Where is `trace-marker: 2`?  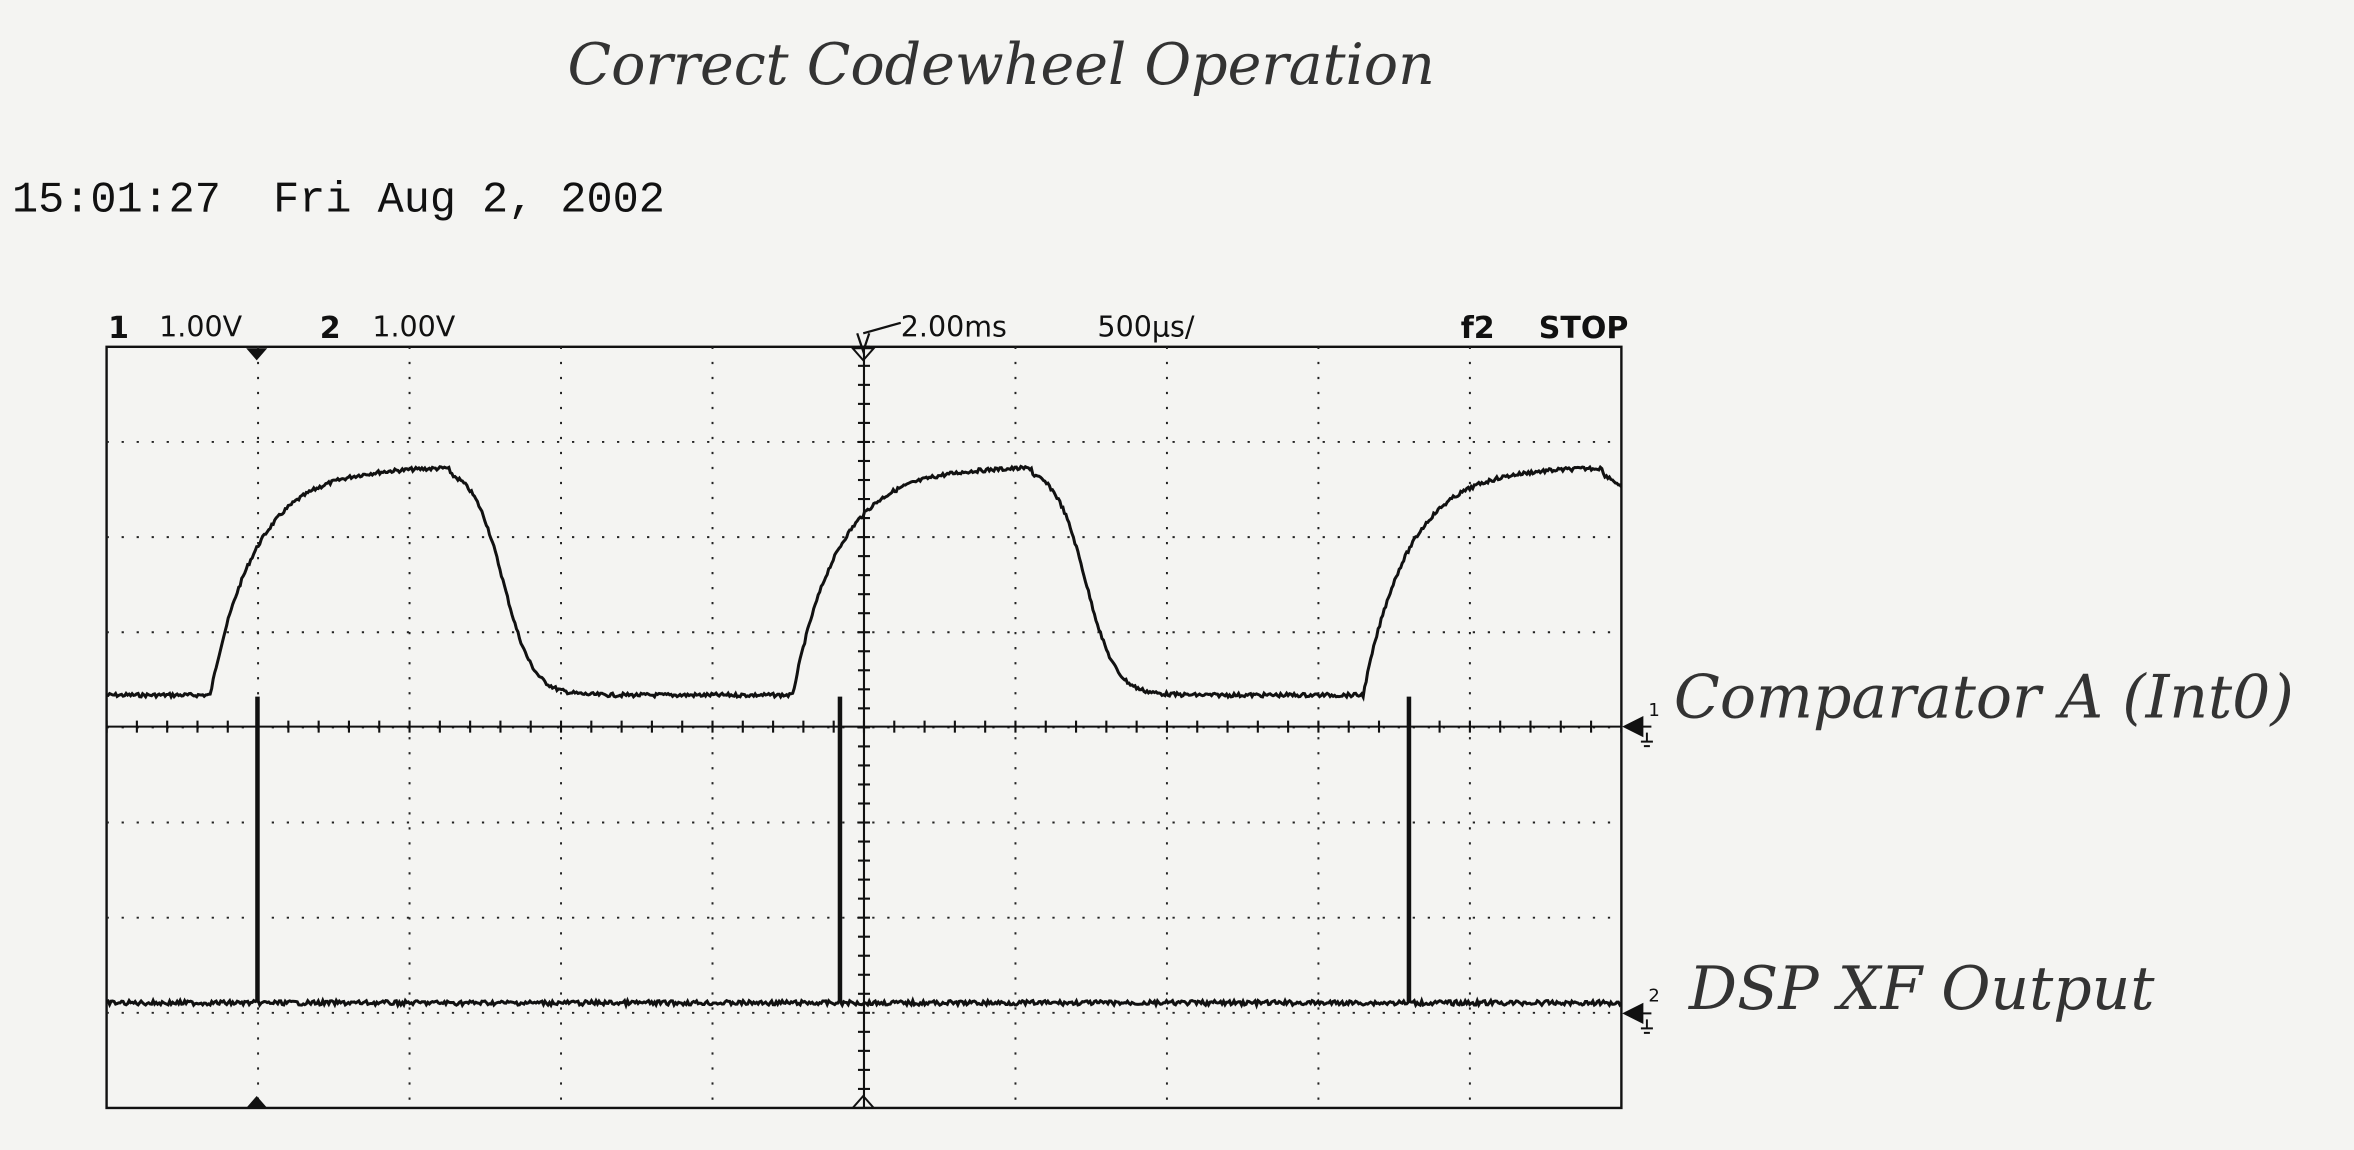
trace-marker: 2 is located at coordinates (1653, 995).